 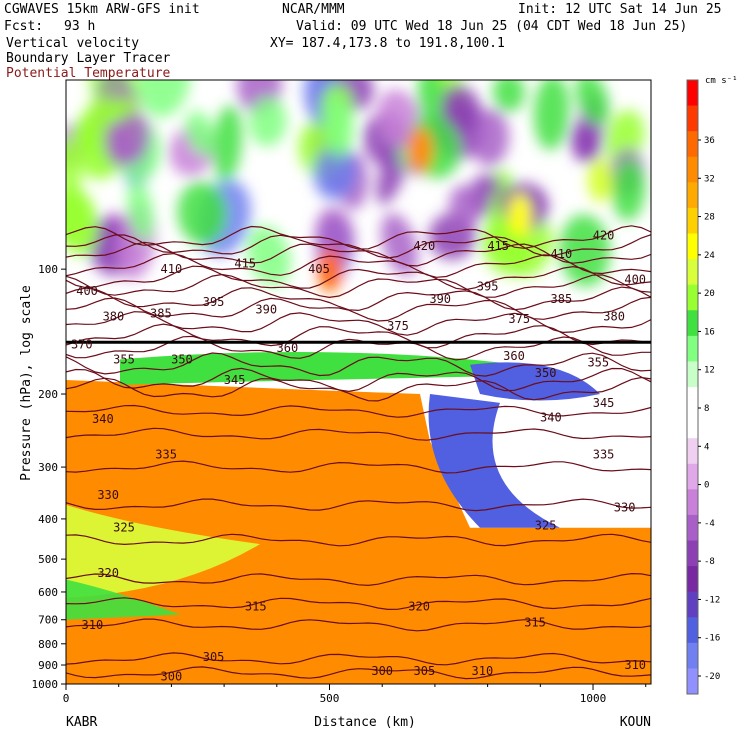 I want to click on colorbar-frame, so click(x=692, y=387).